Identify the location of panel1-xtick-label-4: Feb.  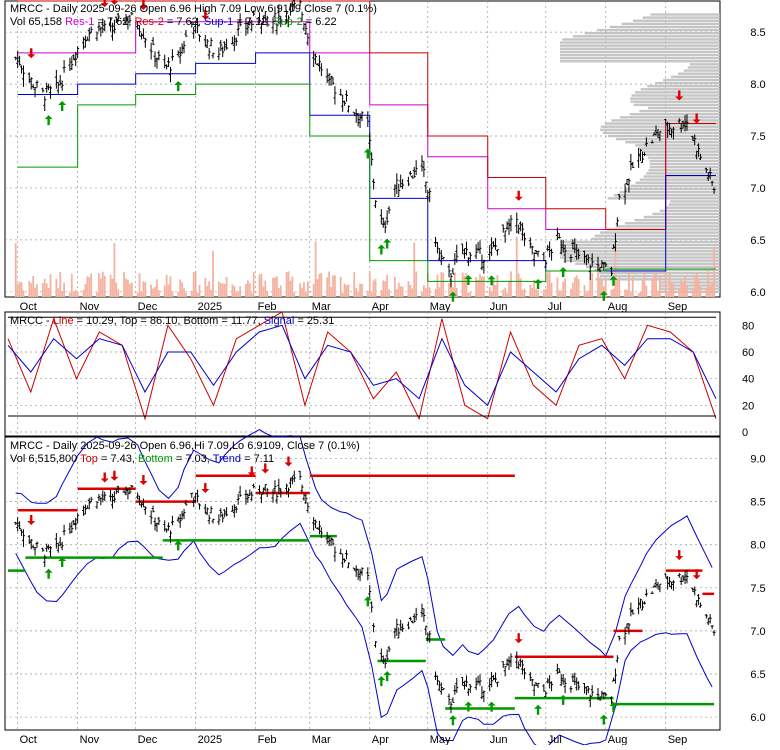
(267, 307).